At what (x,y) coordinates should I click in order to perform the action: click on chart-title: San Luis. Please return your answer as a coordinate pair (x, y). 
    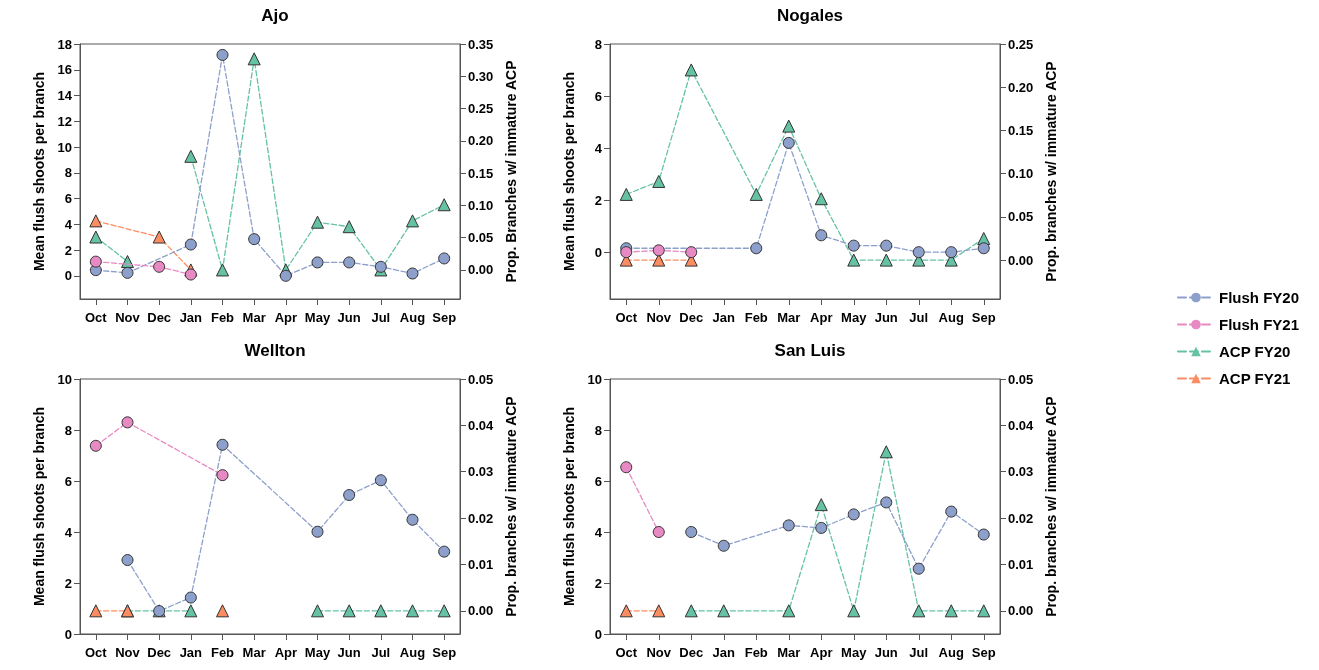
    Looking at the image, I should click on (810, 350).